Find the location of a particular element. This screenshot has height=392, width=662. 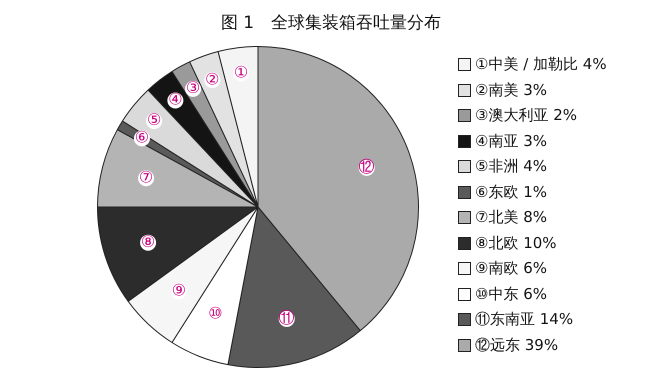

text: ⑧ is located at coordinates (148, 241).